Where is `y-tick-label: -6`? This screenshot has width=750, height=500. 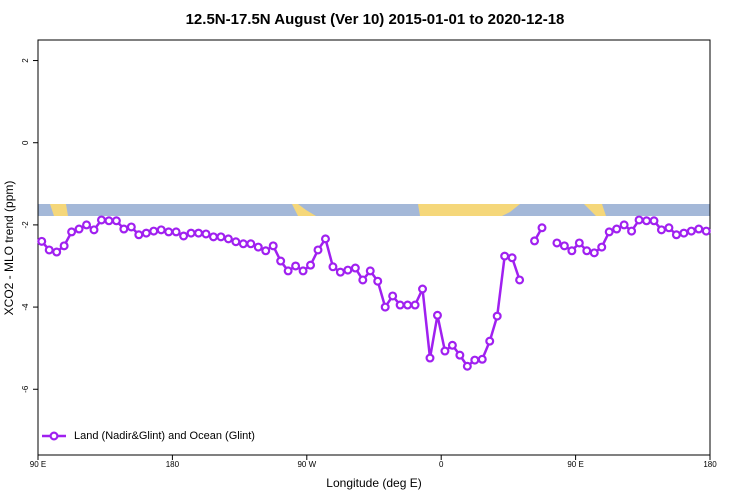
y-tick-label: -6 is located at coordinates (25, 389).